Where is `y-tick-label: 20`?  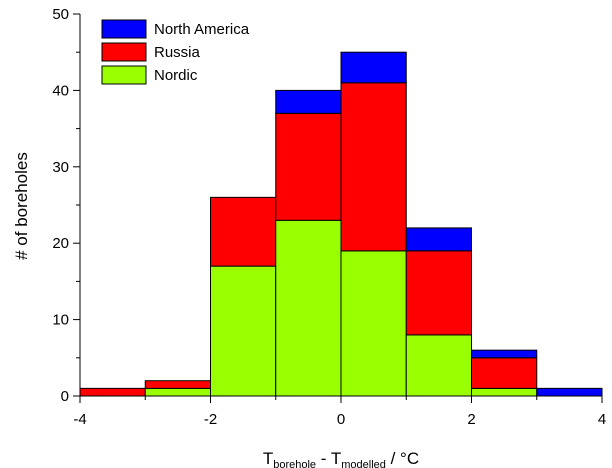
y-tick-label: 20 is located at coordinates (60, 243).